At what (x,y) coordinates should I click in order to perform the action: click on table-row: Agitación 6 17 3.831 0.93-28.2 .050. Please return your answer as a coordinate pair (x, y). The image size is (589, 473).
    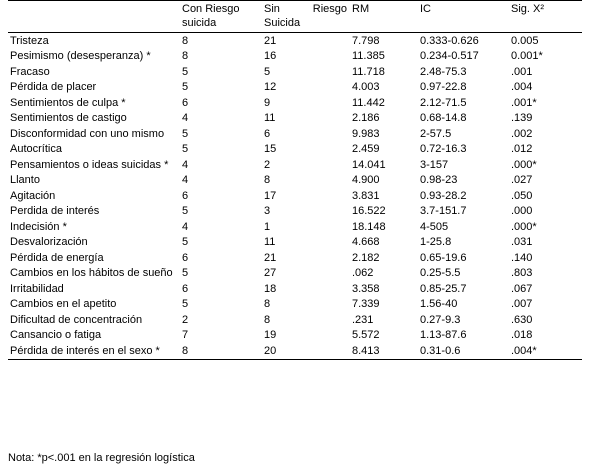
    Looking at the image, I should click on (295, 196).